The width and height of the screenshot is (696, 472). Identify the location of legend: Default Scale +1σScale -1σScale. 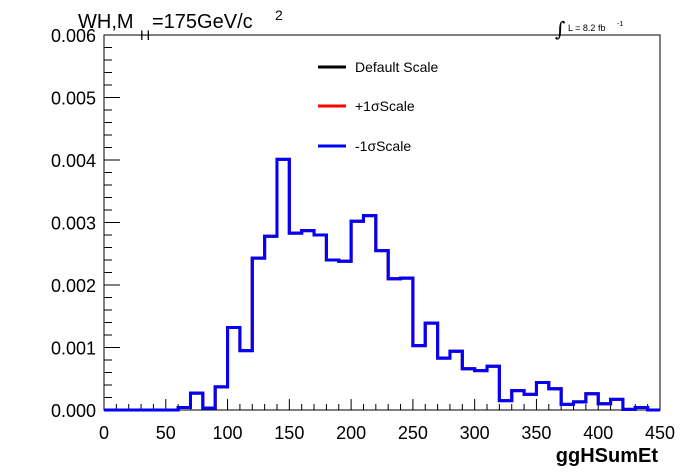
(378, 106).